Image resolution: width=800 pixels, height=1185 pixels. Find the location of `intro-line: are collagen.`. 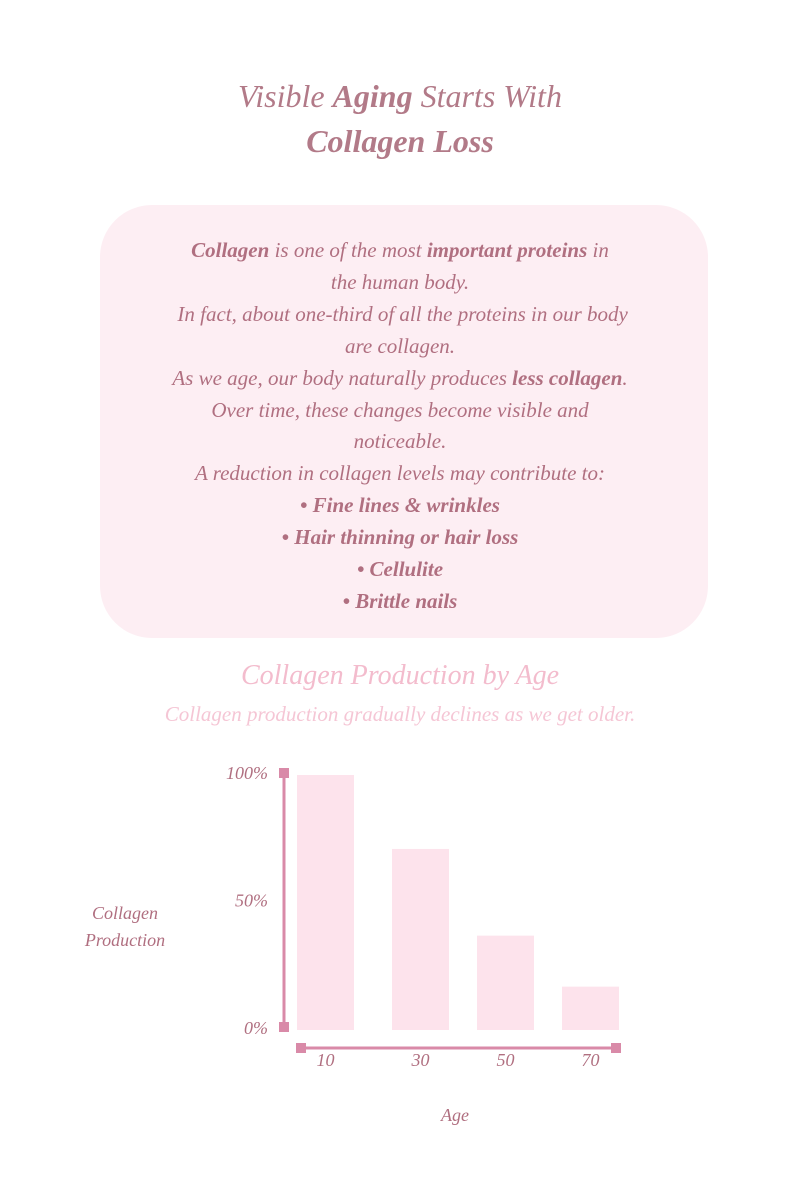

intro-line: are collagen. is located at coordinates (400, 346).